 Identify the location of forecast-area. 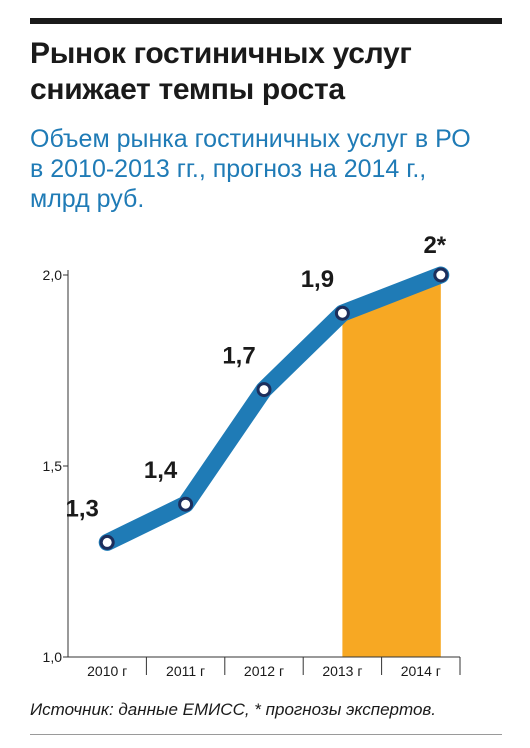
(391, 466).